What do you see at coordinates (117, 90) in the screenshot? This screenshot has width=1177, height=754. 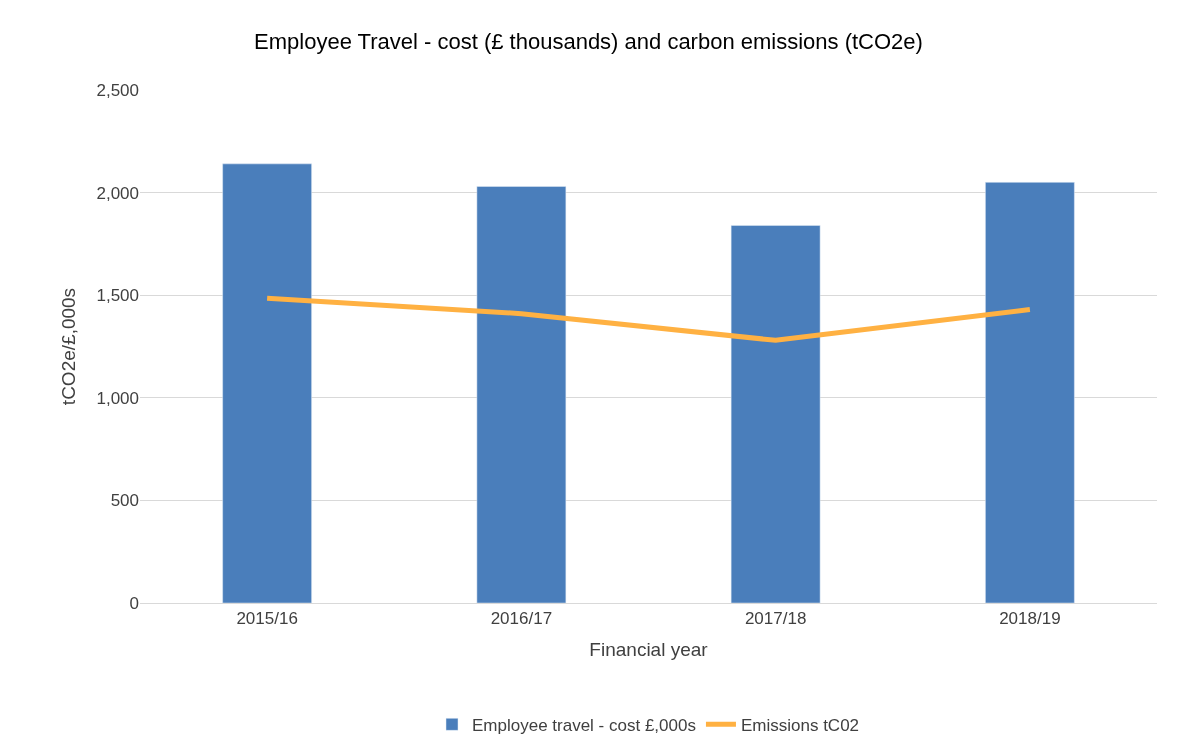 I see `y-tick-label: 2,500` at bounding box center [117, 90].